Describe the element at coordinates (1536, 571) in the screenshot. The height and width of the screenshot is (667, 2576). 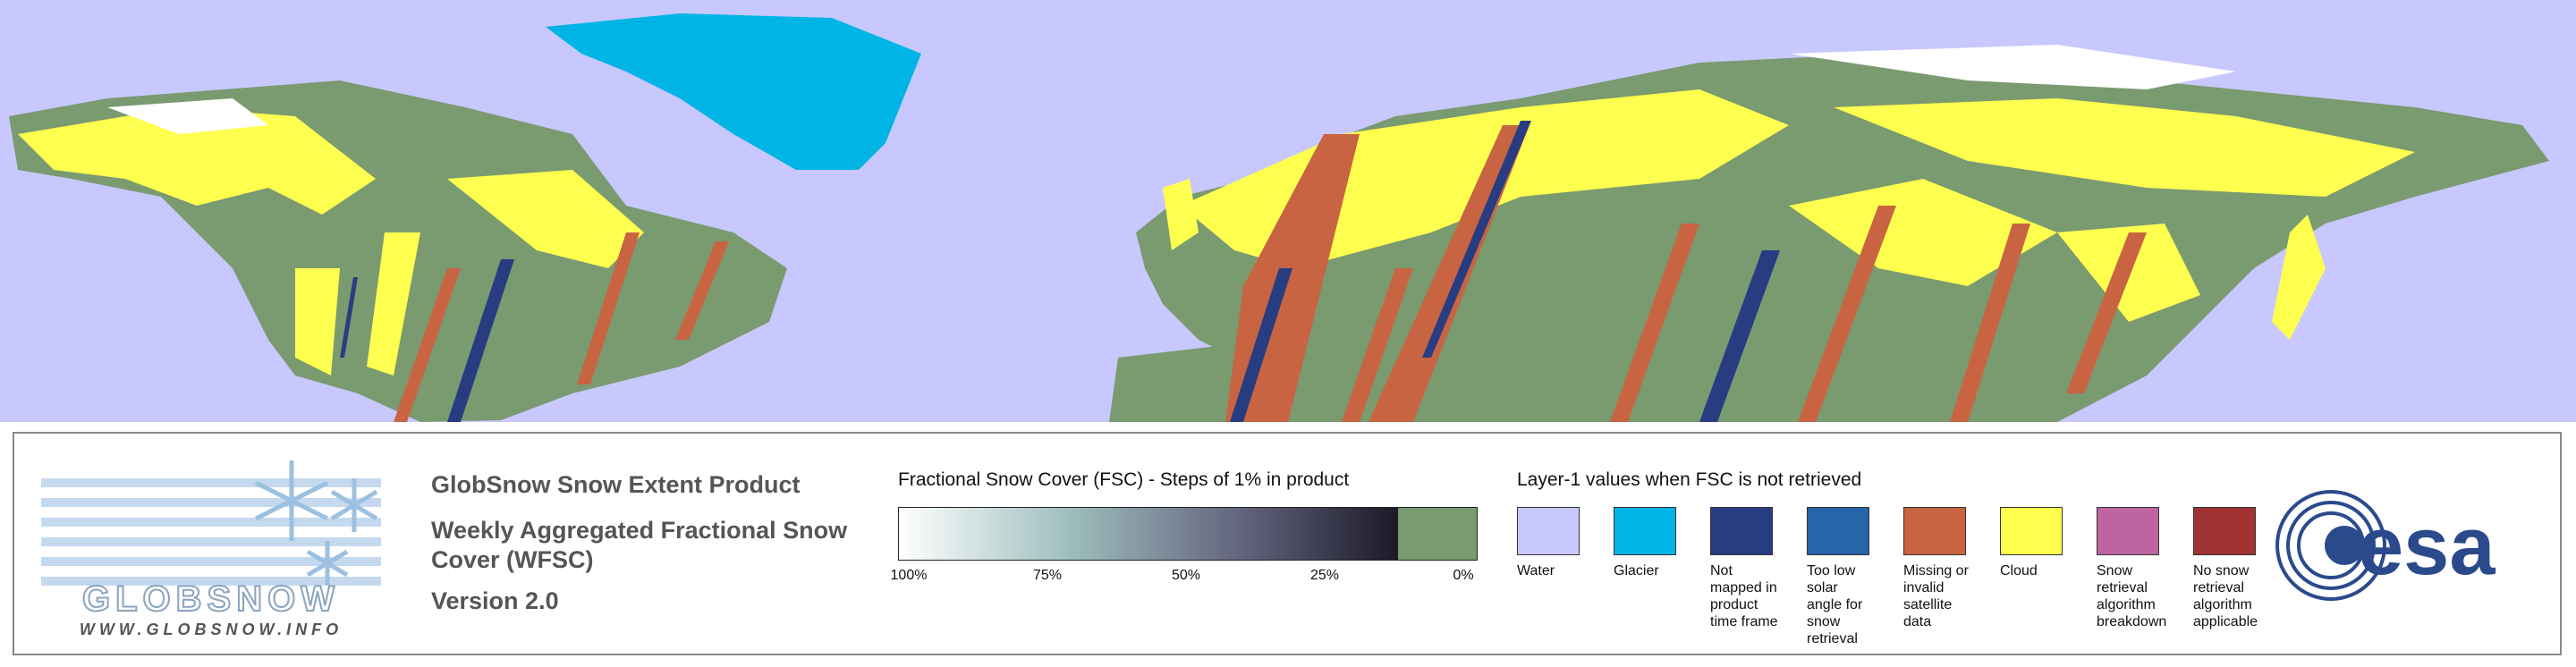
I see `legend-label: Water` at that location.